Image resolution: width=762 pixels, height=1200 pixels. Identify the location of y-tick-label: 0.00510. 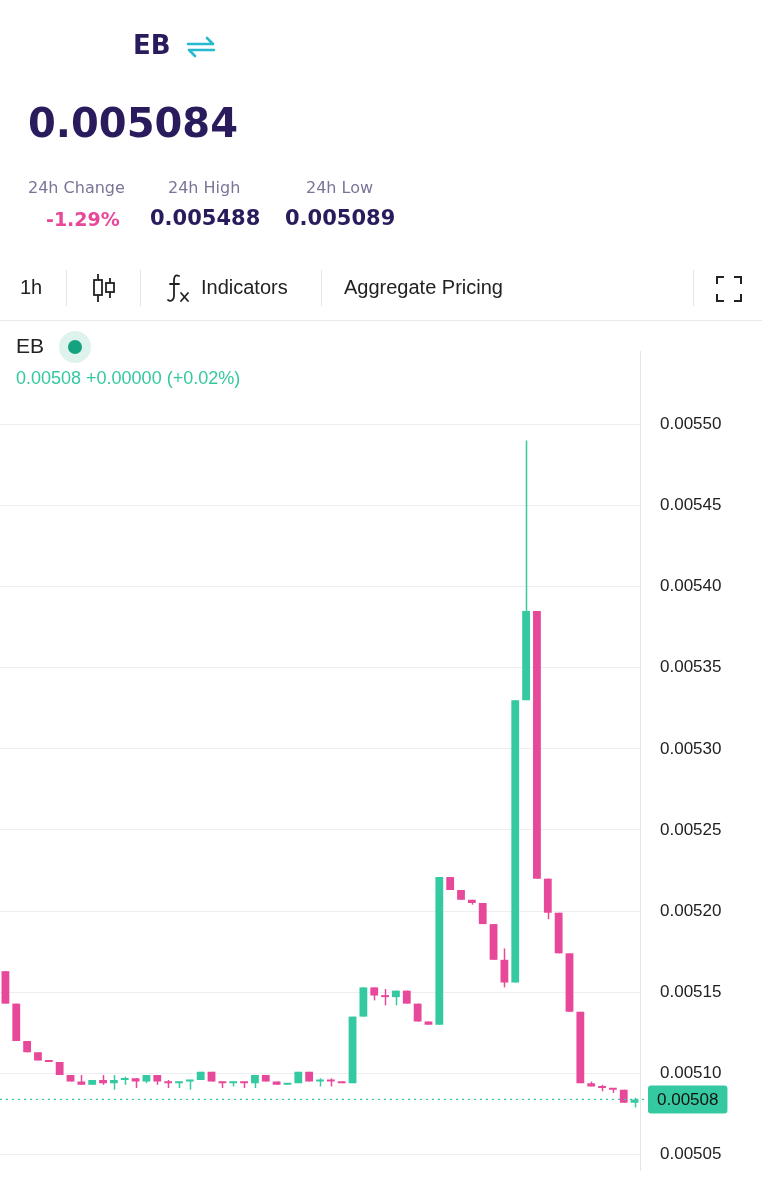
(691, 1073).